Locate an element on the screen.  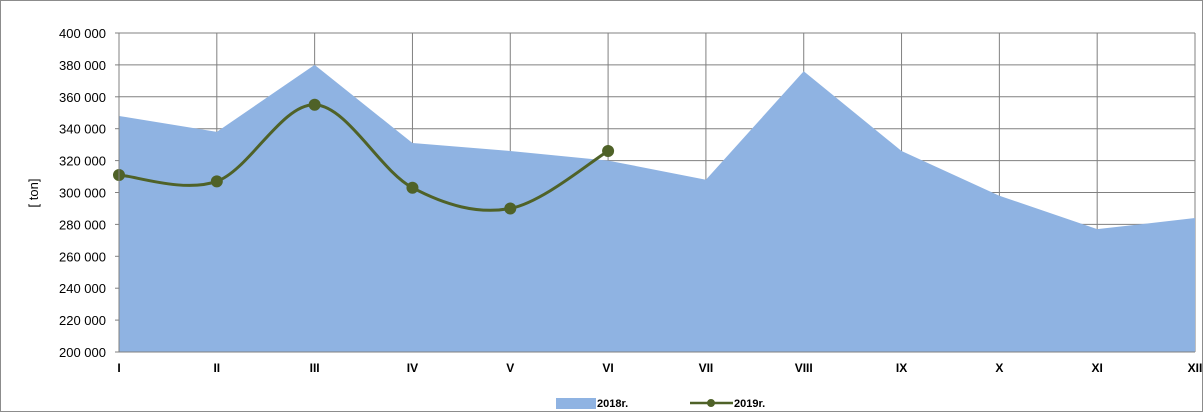
x-tick-label: XI is located at coordinates (1097, 368).